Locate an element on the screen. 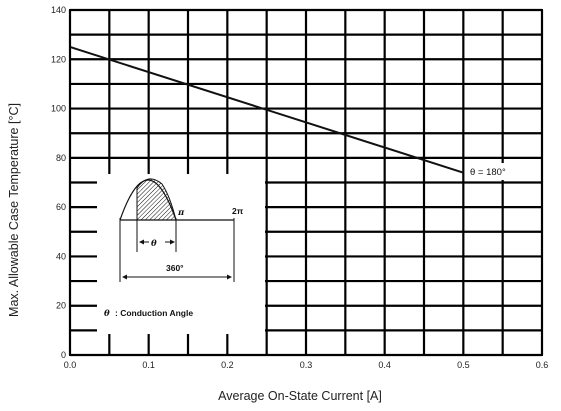 The width and height of the screenshot is (561, 411). y-tick-label: 0 is located at coordinates (63, 355).